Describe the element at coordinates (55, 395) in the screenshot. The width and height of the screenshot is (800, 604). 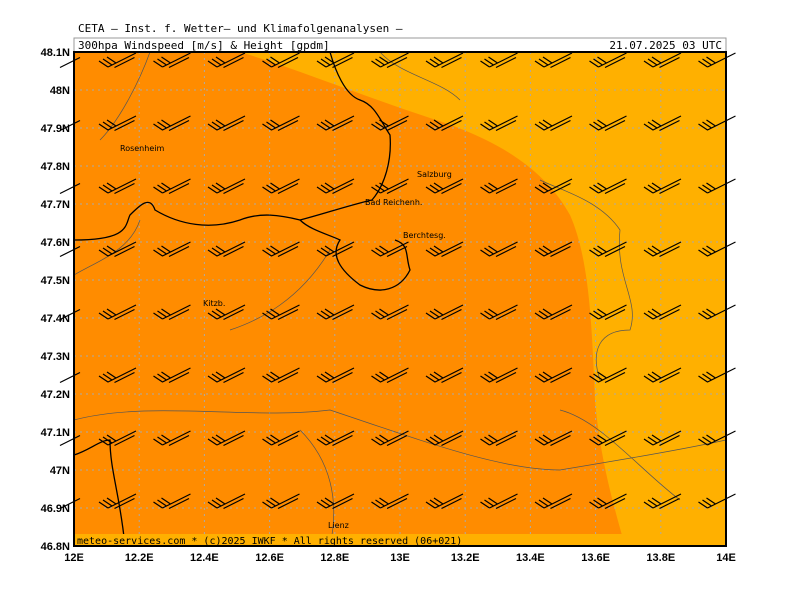
I see `lat-label: 47.2N` at that location.